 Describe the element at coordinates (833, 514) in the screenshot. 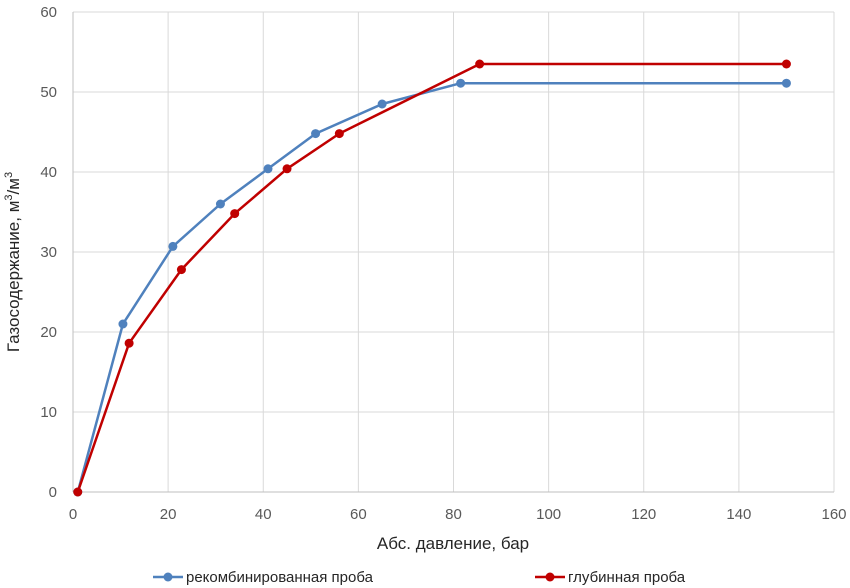

I see `x-tick-label: 160` at that location.